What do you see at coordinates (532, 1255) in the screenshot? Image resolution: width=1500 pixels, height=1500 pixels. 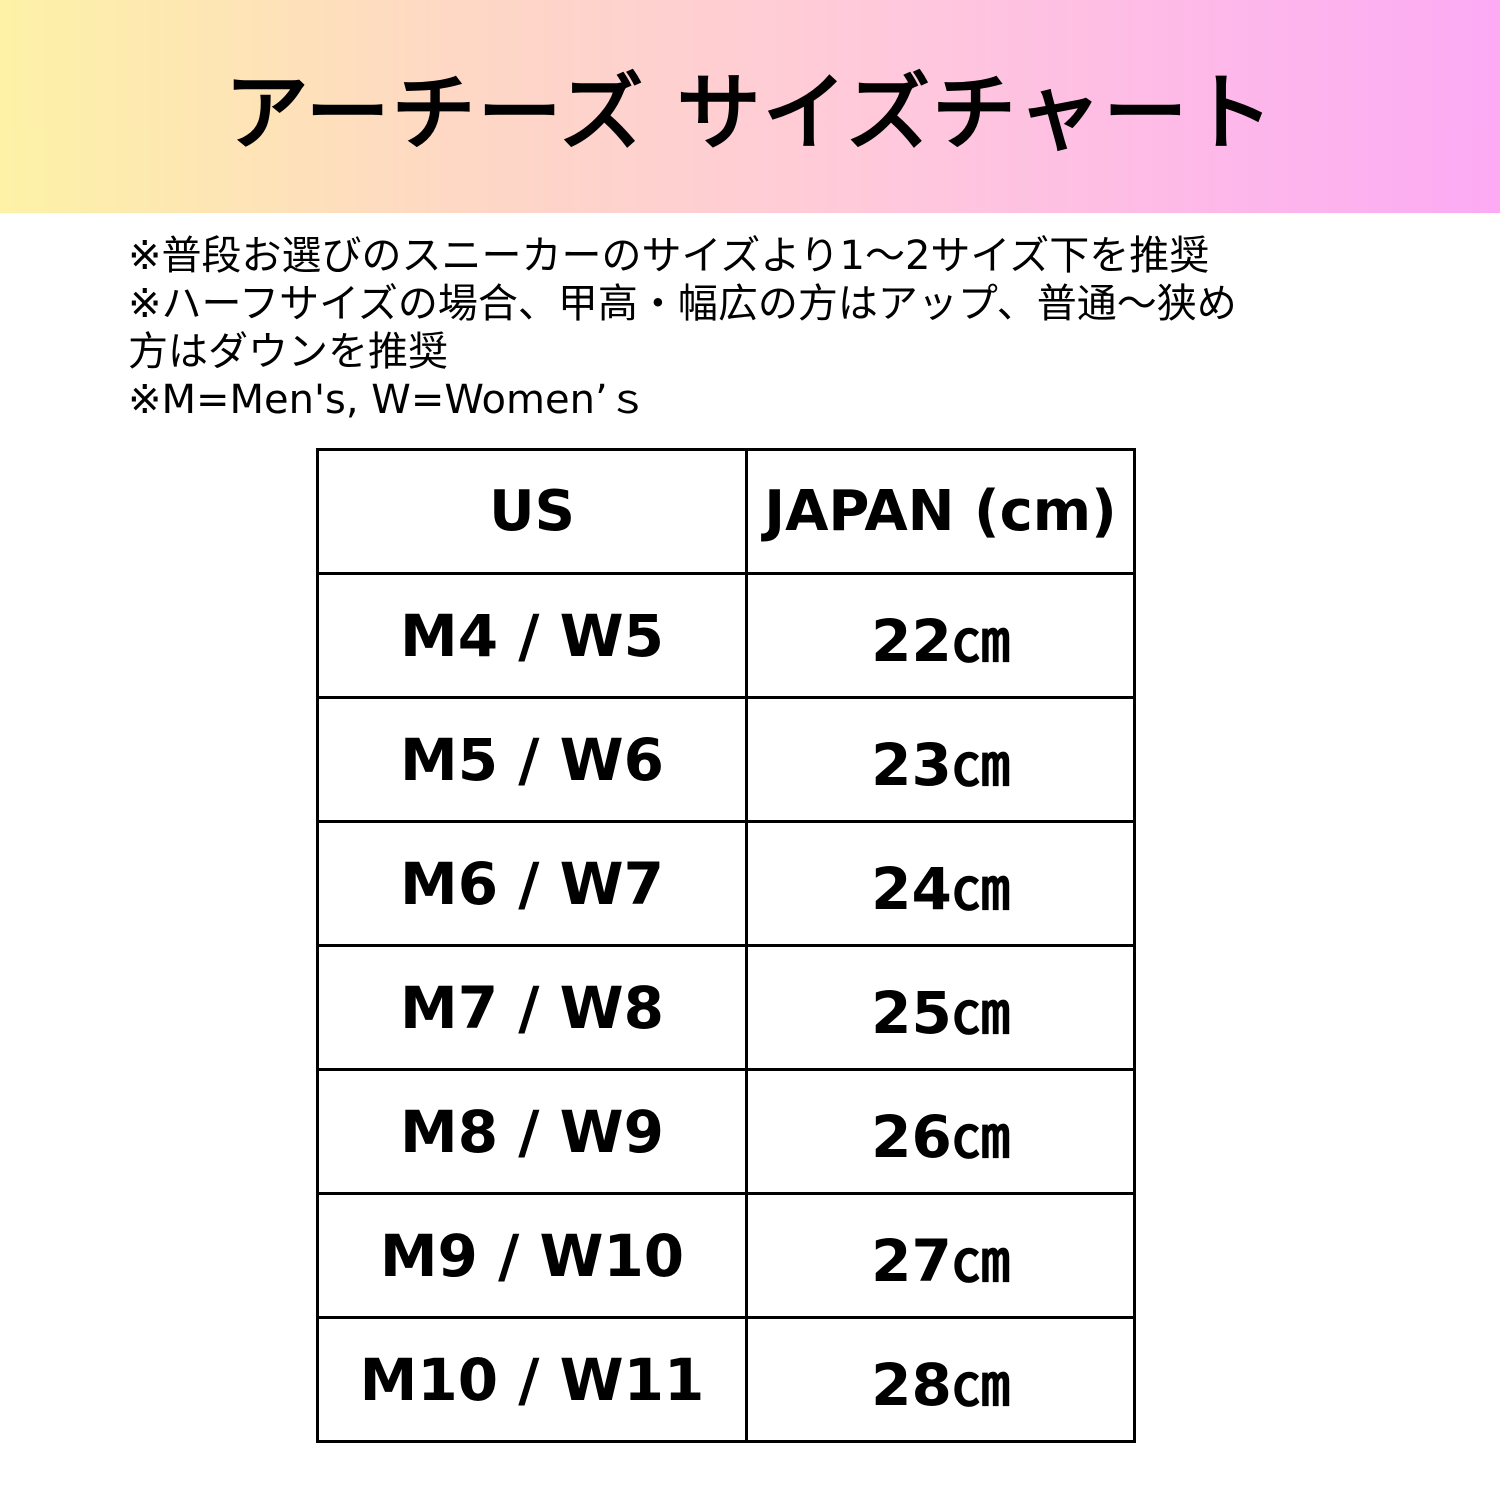 I see `us-size-cell: M9 / W10` at bounding box center [532, 1255].